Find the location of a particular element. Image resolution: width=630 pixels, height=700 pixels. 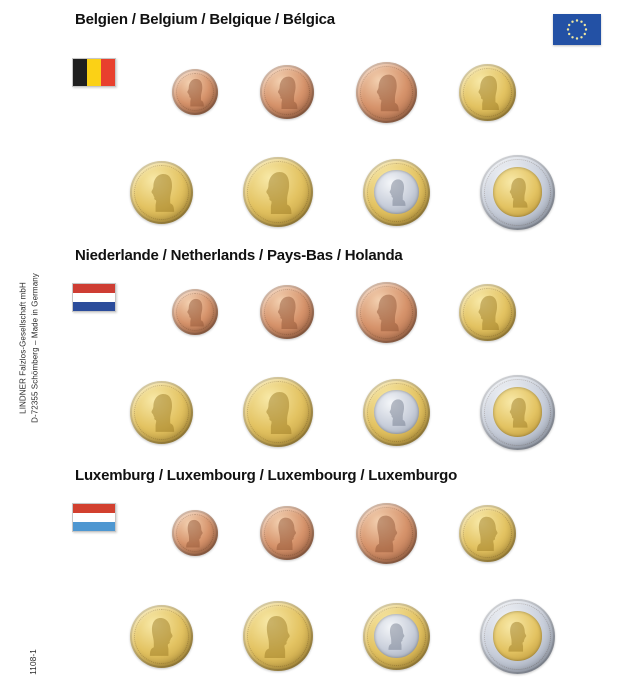

coin-netherlands-2-euro is located at coordinates (517, 412).